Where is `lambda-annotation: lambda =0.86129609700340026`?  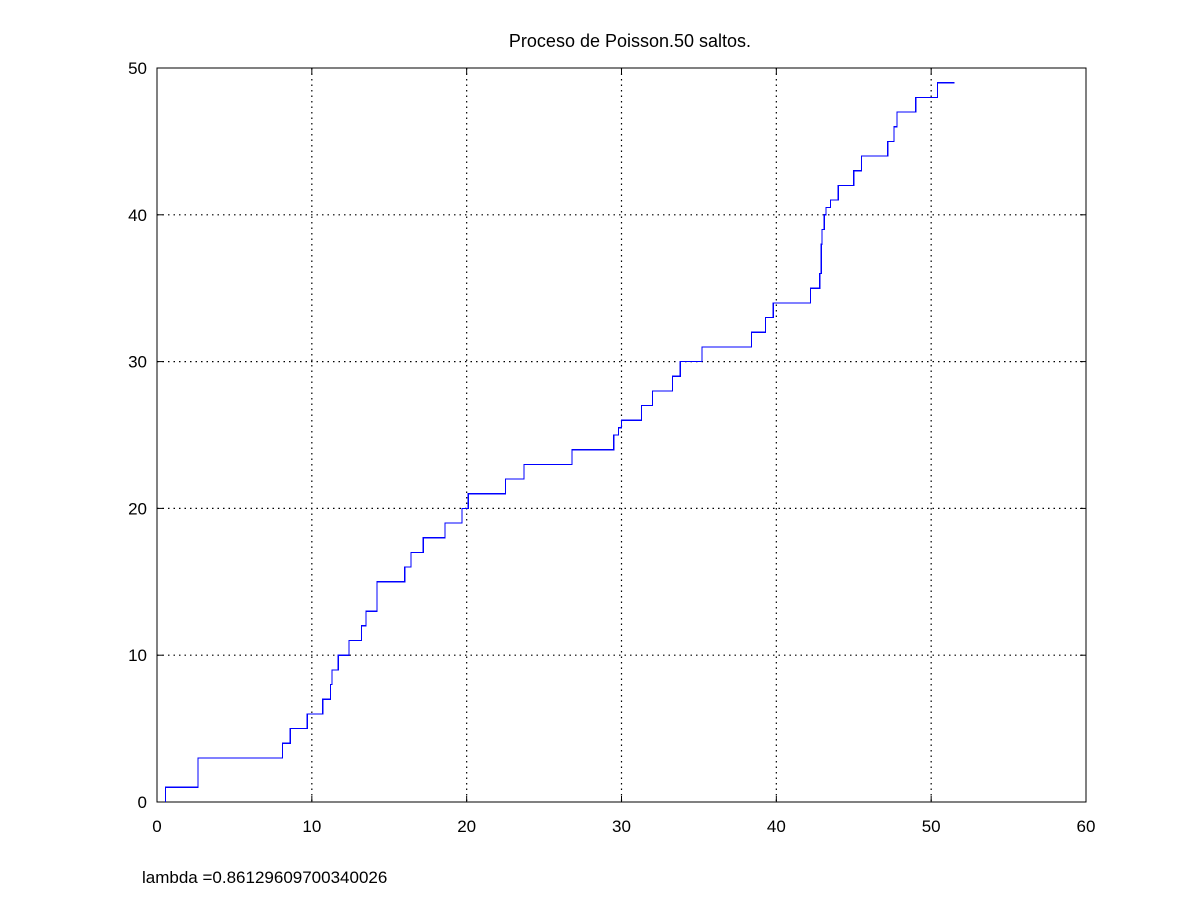
lambda-annotation: lambda =0.86129609700340026 is located at coordinates (265, 877).